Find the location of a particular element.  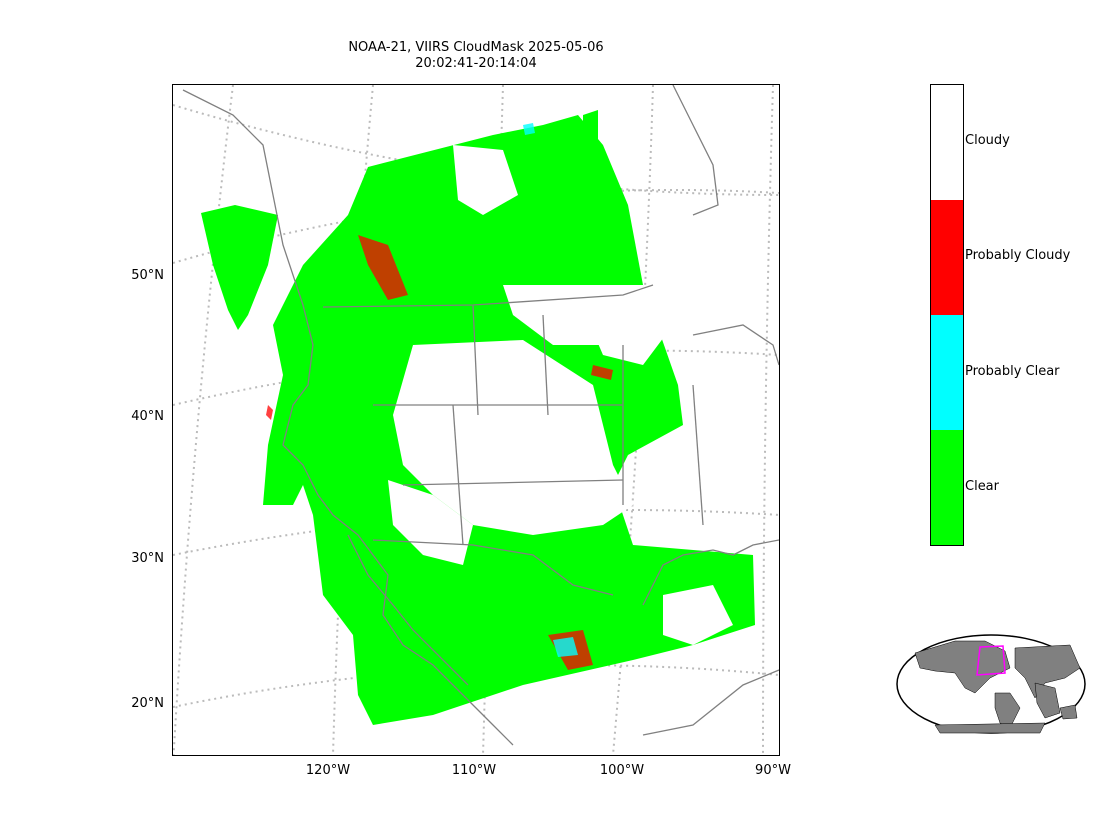

swath-clear-west-strip is located at coordinates (239, 267).